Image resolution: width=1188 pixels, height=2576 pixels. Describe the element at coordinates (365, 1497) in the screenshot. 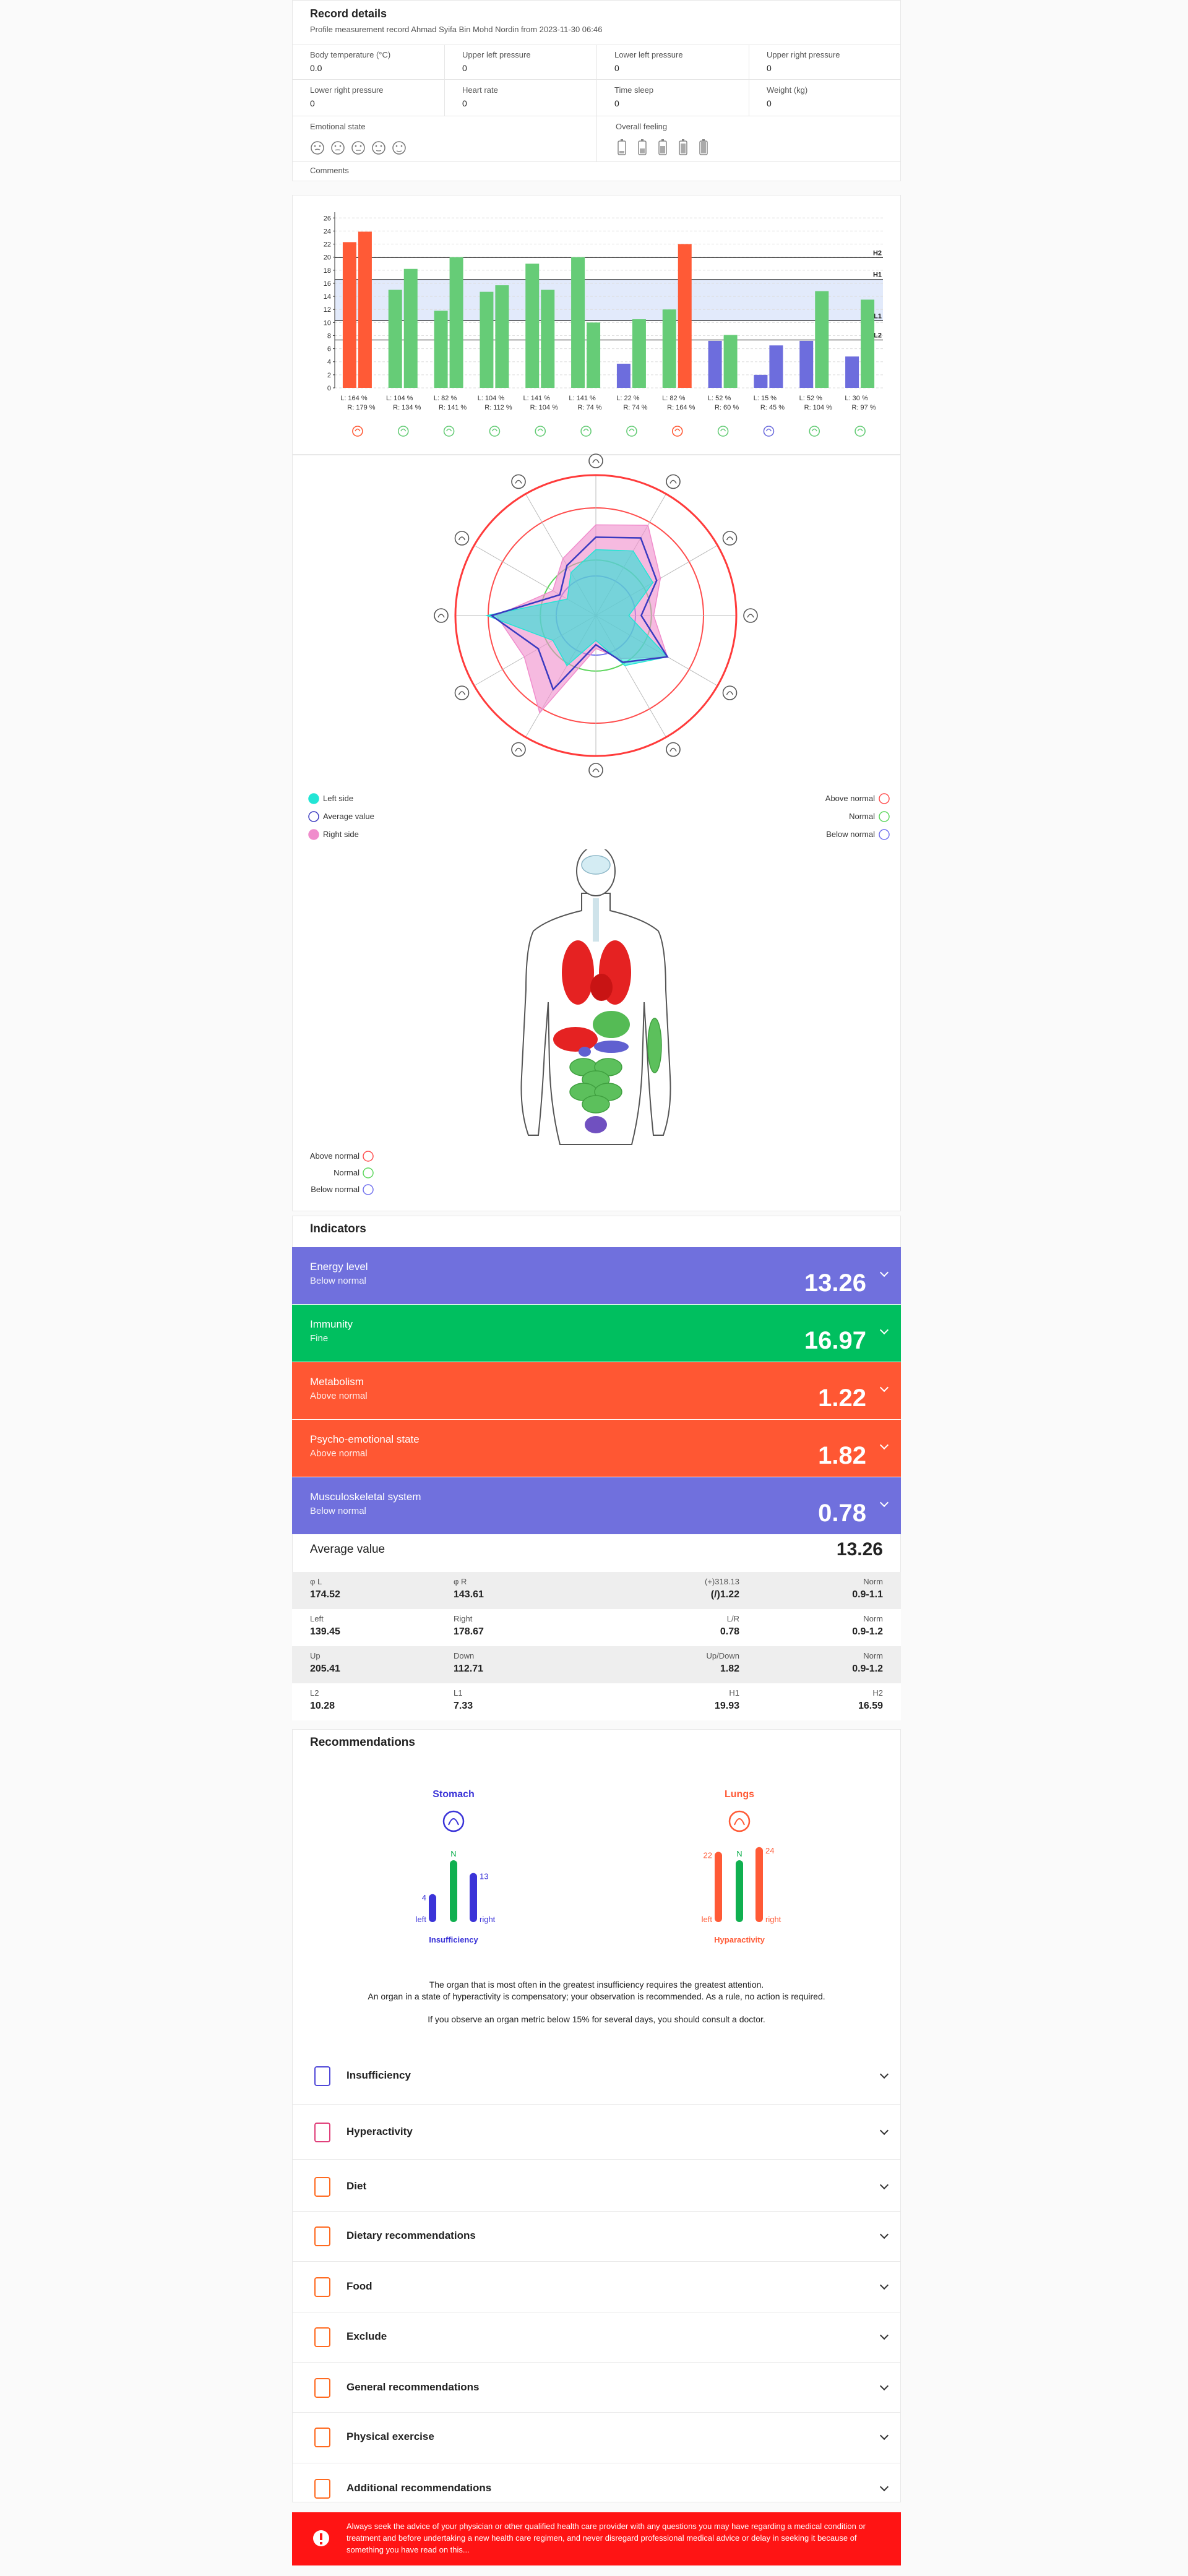

I see `indicator-name: Musculoskeletal system` at that location.